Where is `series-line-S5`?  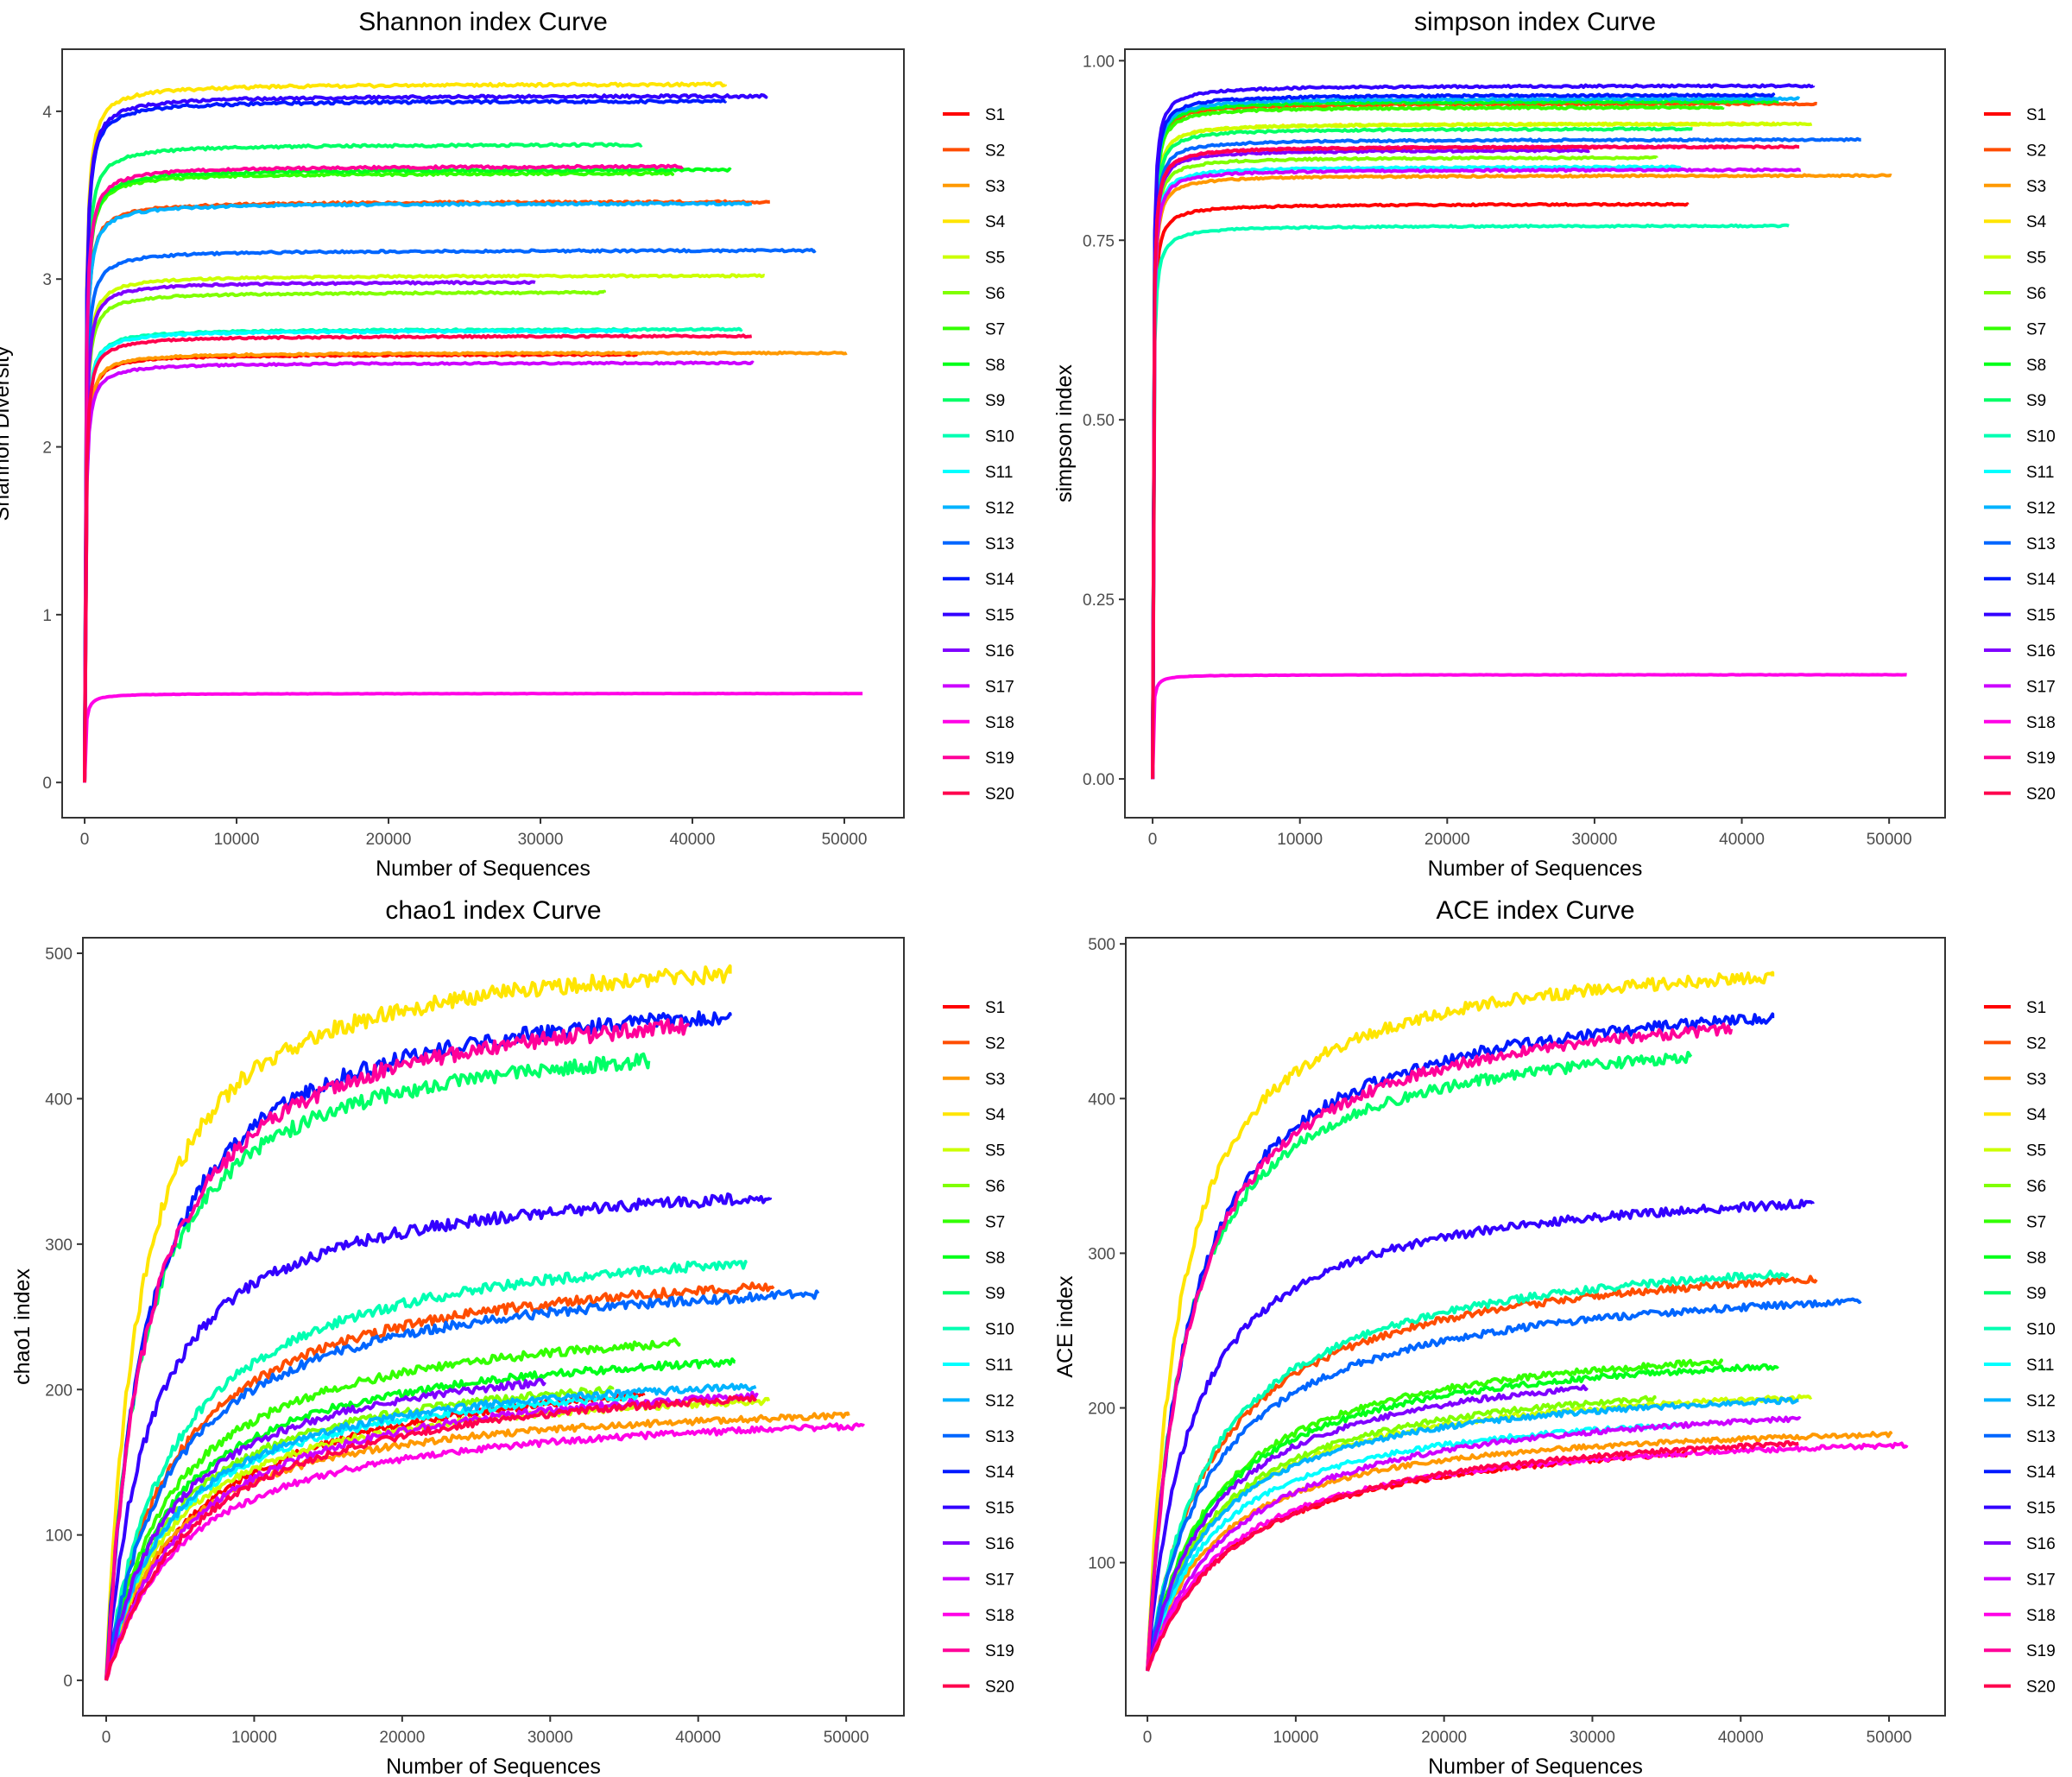
series-line-S5 is located at coordinates (1482, 450).